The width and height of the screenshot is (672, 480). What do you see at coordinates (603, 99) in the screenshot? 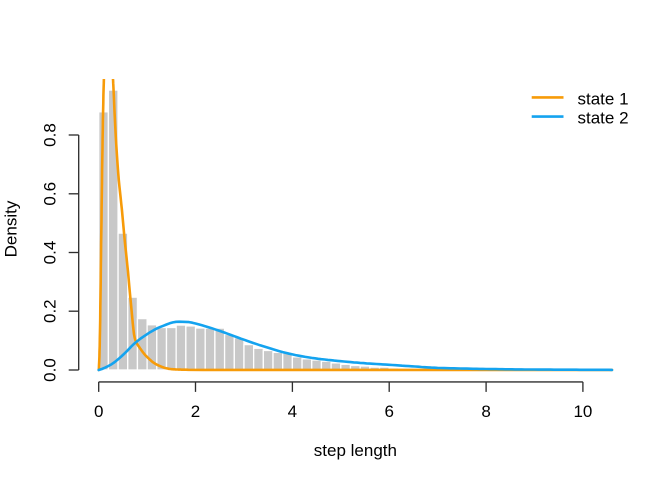
I see `svg-text: state 1` at bounding box center [603, 99].